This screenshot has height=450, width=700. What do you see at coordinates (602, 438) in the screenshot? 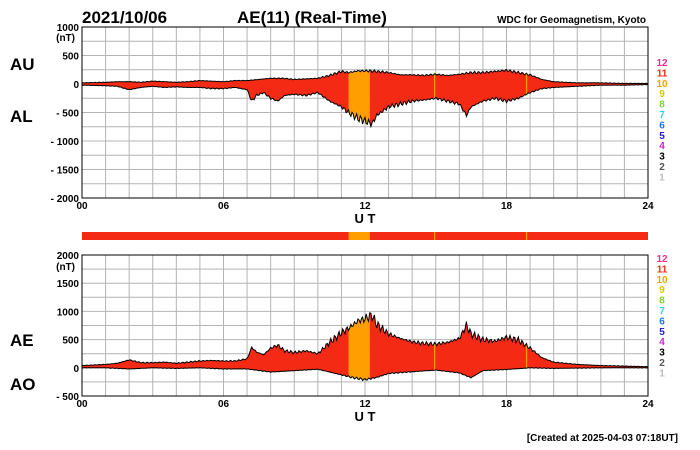
I see `created-timestamp: [Created at 2025-04-03 07:18UT]` at bounding box center [602, 438].